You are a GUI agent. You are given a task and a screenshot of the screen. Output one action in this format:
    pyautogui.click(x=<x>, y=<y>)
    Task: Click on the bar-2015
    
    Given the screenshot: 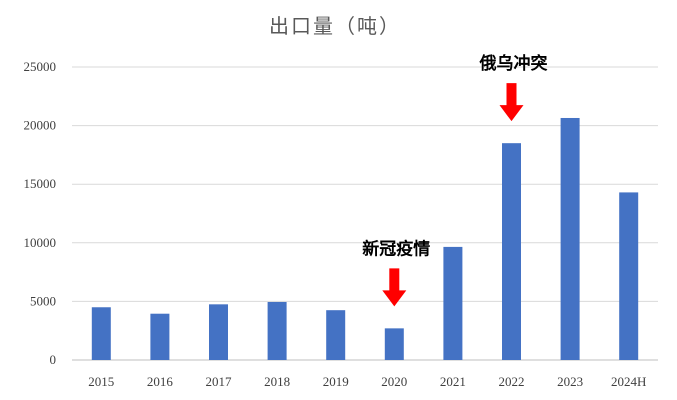 What is the action you would take?
    pyautogui.click(x=101, y=333)
    